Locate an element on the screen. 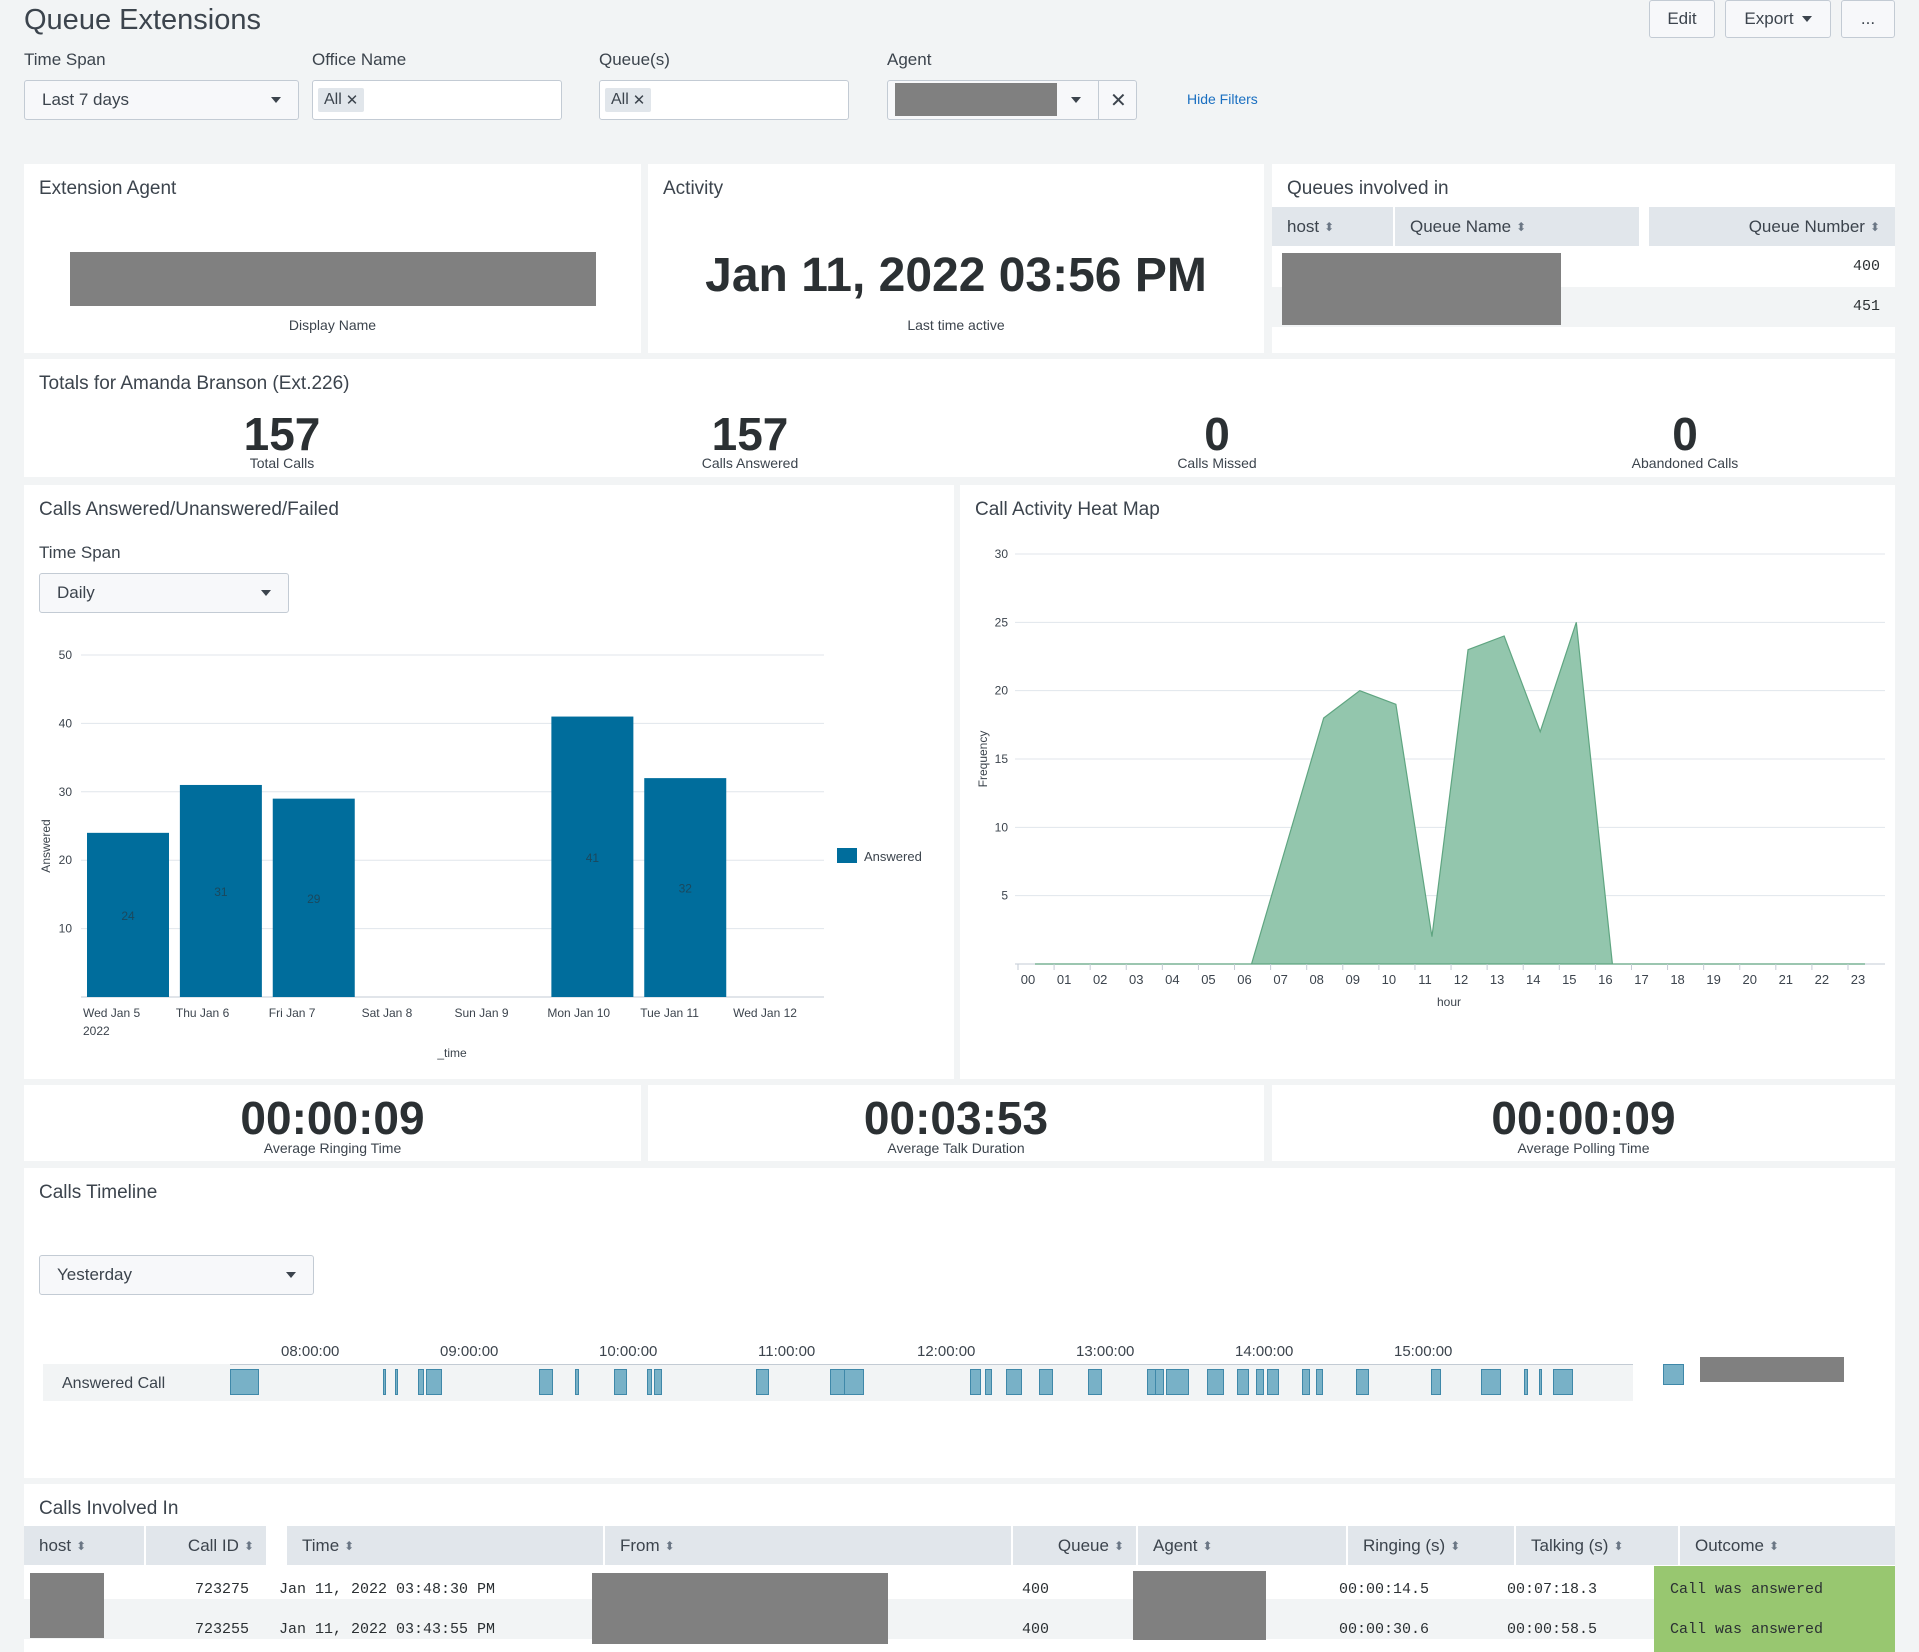 Image resolution: width=1919 pixels, height=1652 pixels. redacted-agent is located at coordinates (1199, 1605).